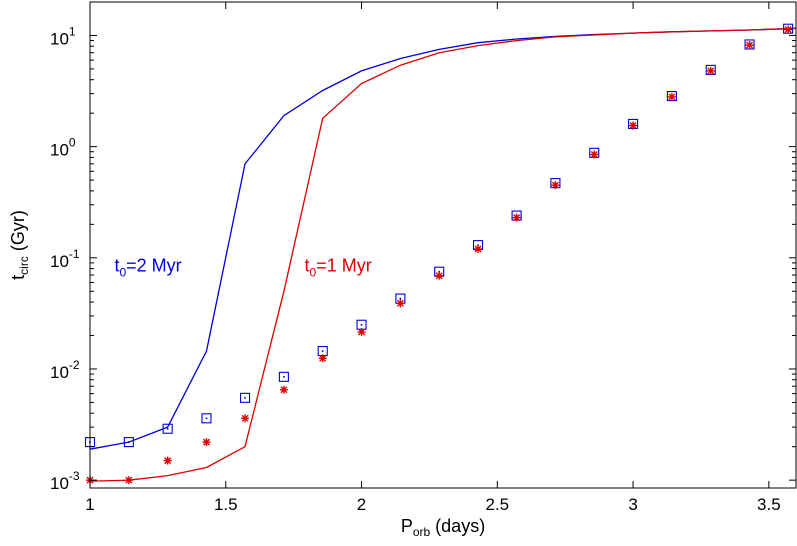  I want to click on x-tick-label: 1, so click(89, 504).